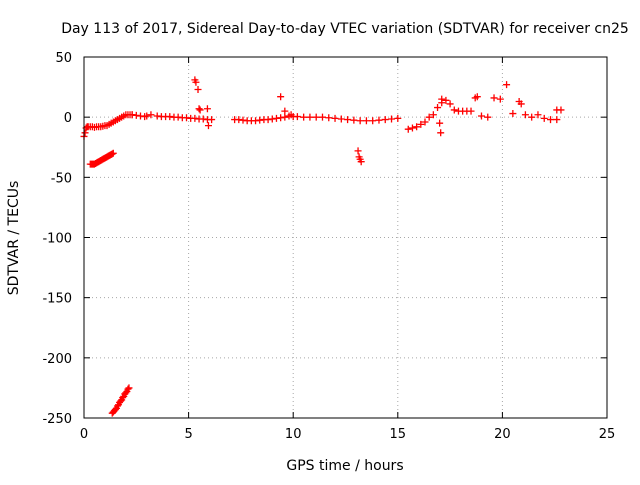  What do you see at coordinates (607, 434) in the screenshot?
I see `x-tick-label: 25` at bounding box center [607, 434].